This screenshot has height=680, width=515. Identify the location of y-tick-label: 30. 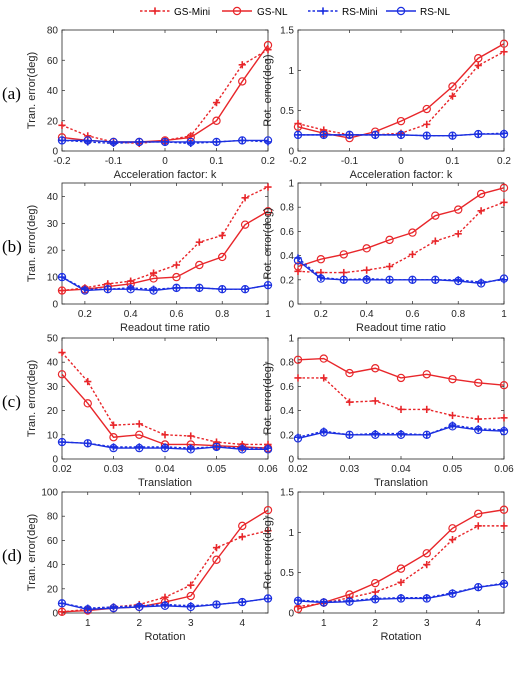
(53, 224).